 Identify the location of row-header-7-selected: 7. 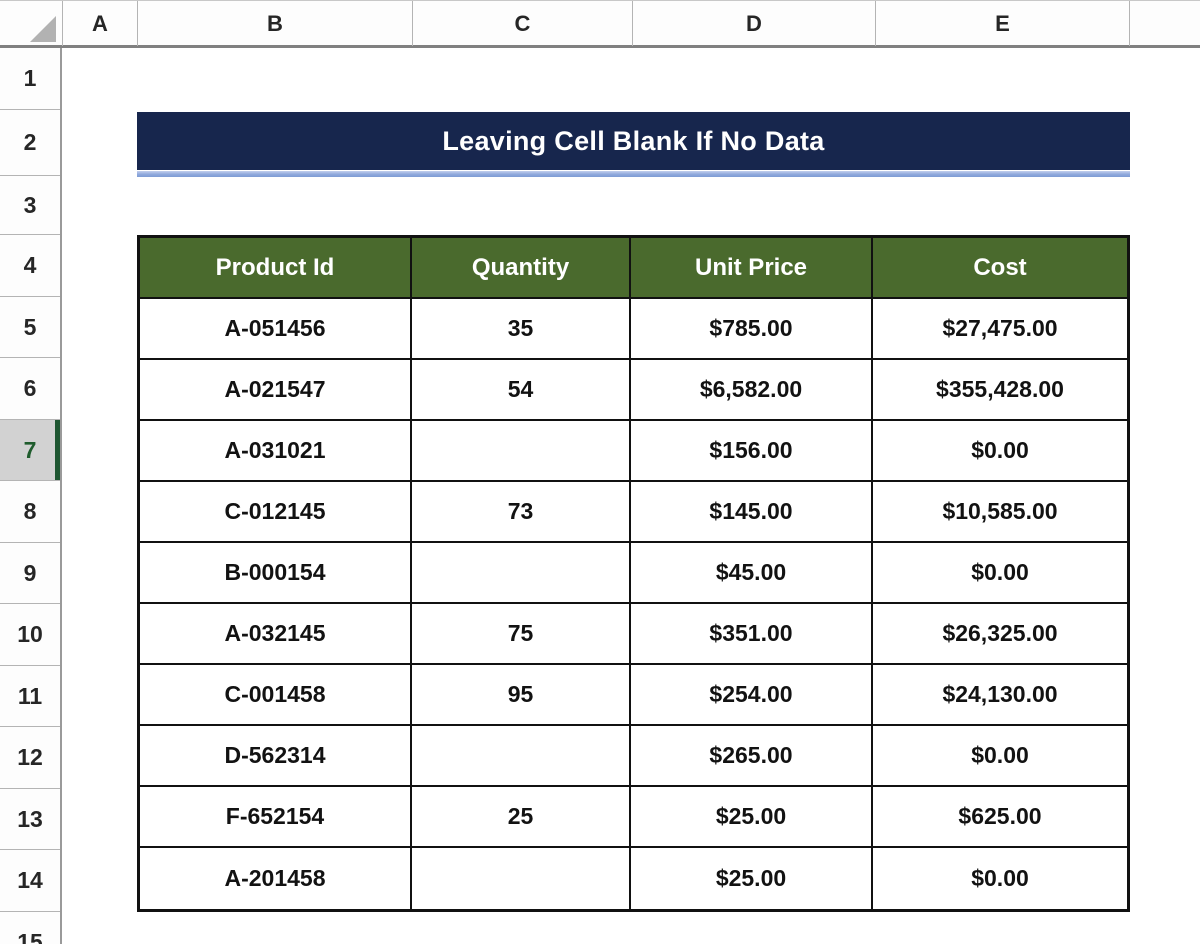
(30, 450).